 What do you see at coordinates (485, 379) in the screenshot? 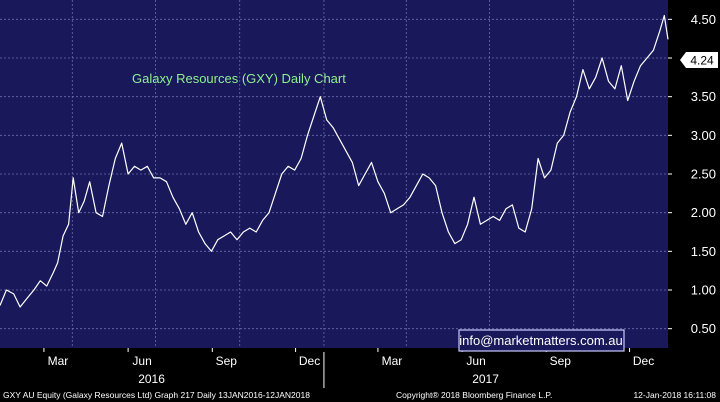
I see `x-year-label: 2017` at bounding box center [485, 379].